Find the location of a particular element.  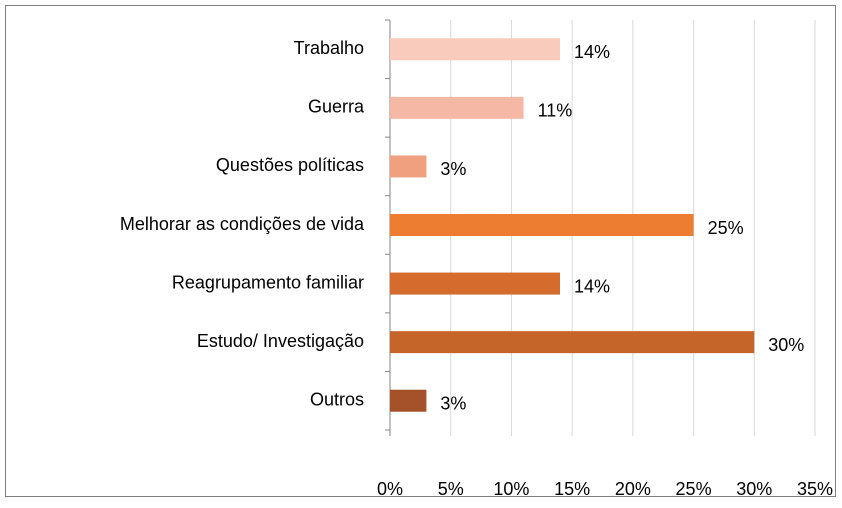

data-label: 11% is located at coordinates (555, 111).